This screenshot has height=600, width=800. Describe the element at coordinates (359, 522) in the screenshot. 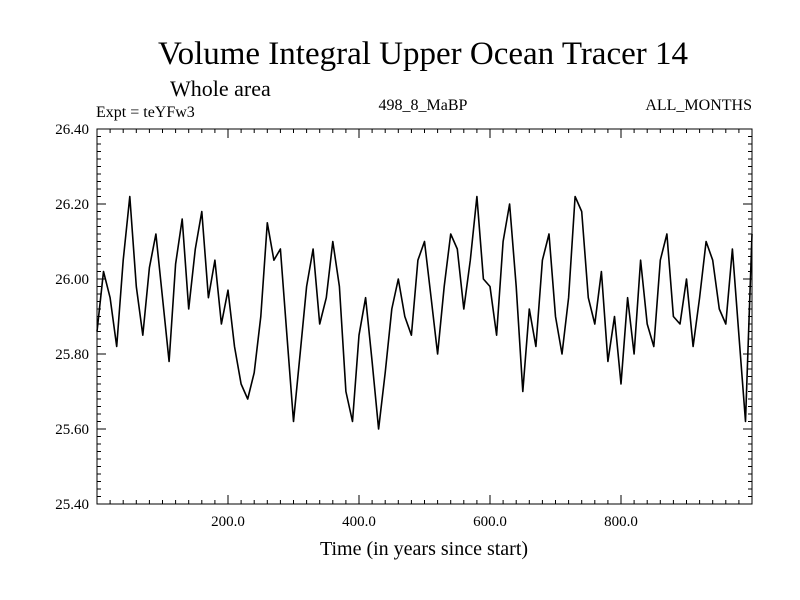

I see `x-tick-label: 400.0` at that location.